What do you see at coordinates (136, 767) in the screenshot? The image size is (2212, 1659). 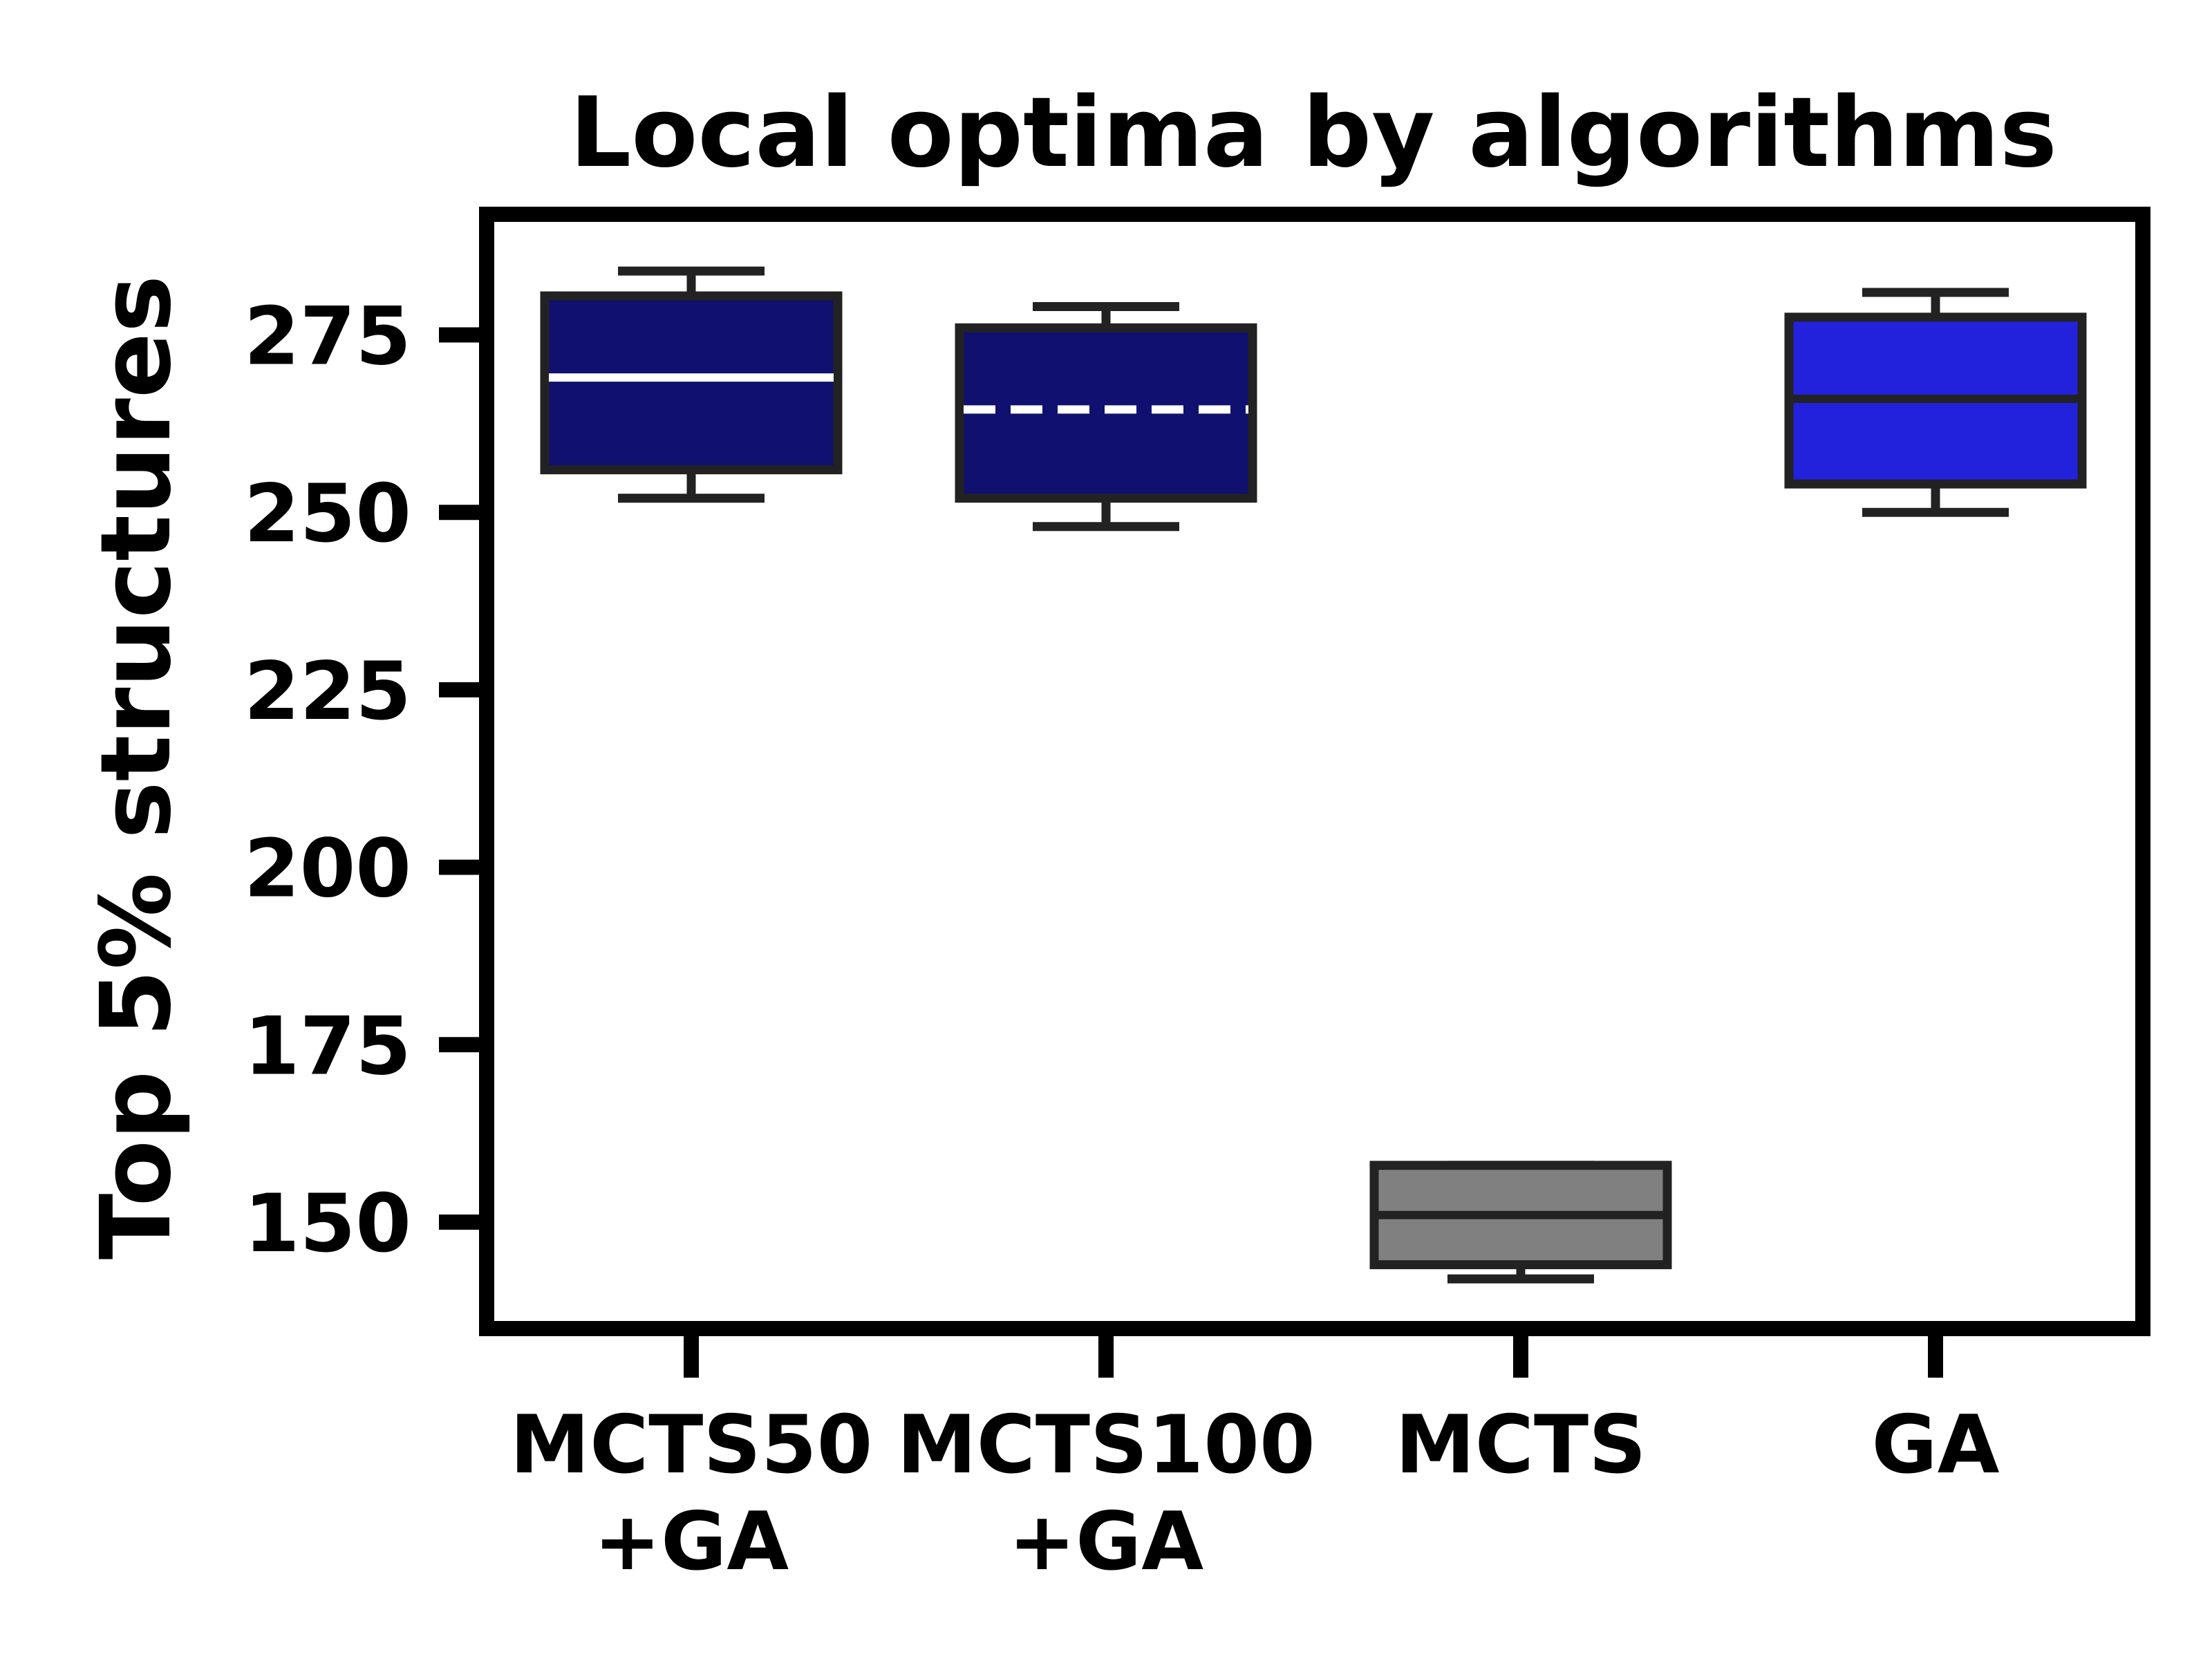 I see `y-axis-label: Top 5% structures` at bounding box center [136, 767].